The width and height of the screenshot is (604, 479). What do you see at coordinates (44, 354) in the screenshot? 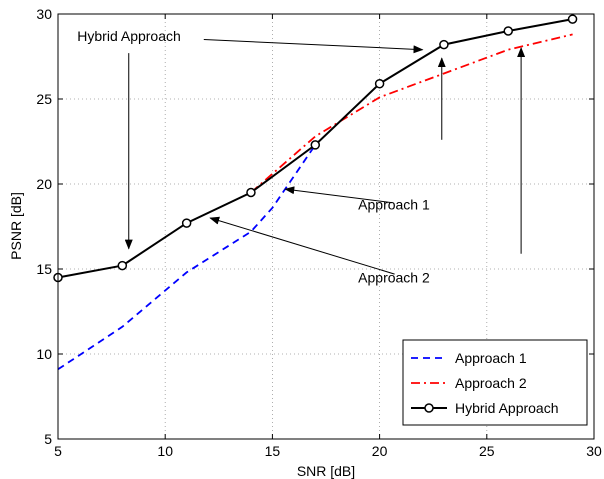
I see `y-tick-label: 10` at bounding box center [44, 354].